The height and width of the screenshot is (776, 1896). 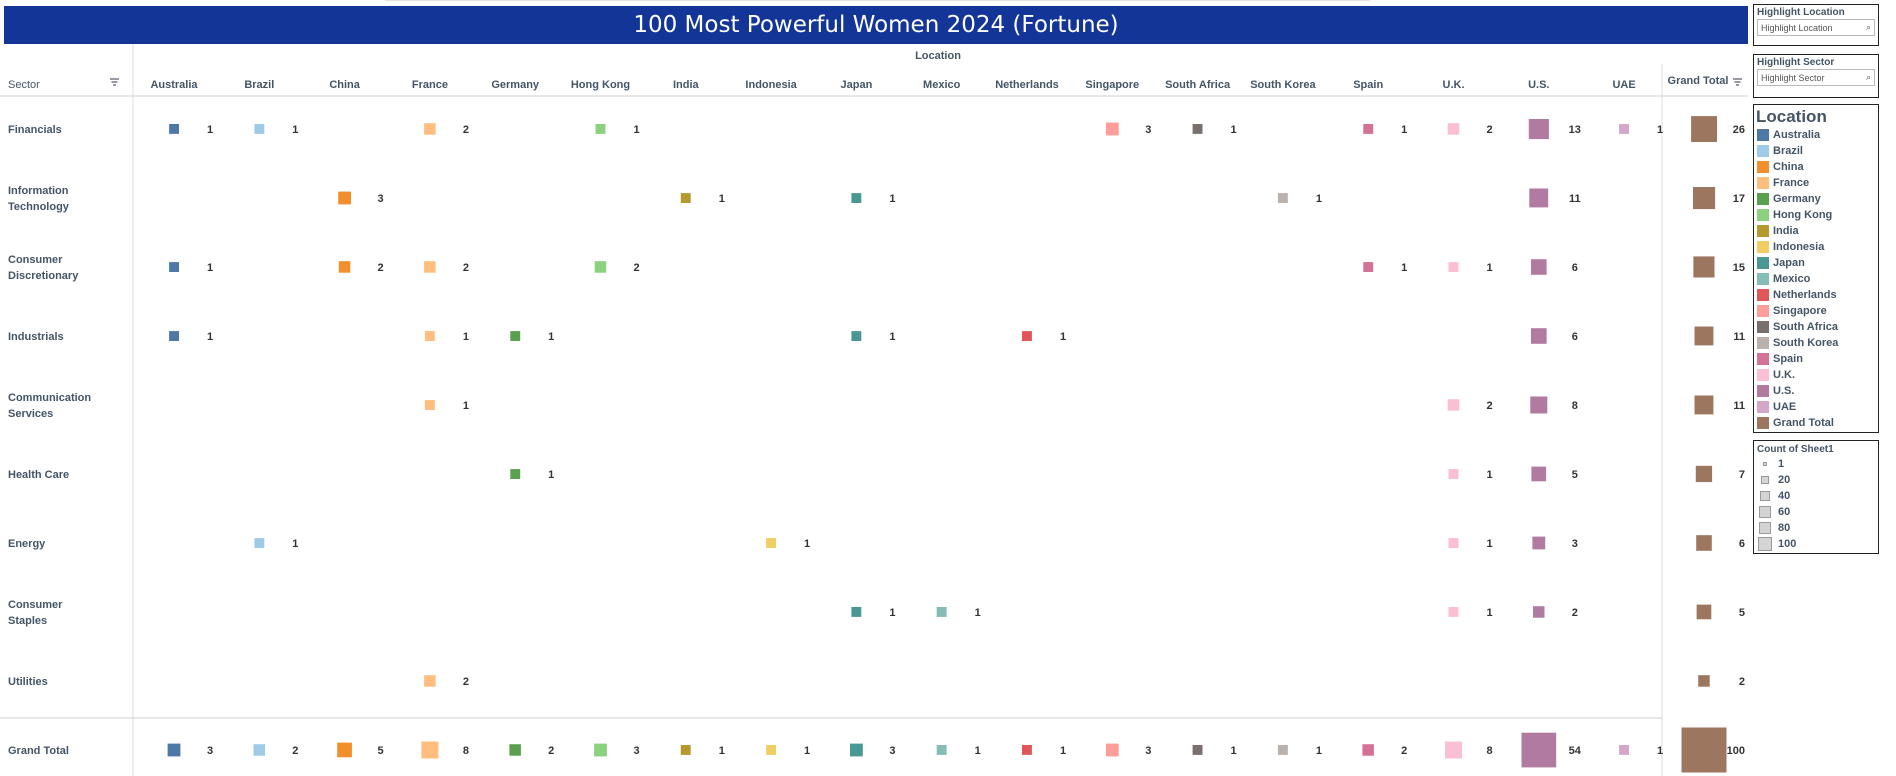 I want to click on size-legend-label: 1, so click(x=1781, y=464).